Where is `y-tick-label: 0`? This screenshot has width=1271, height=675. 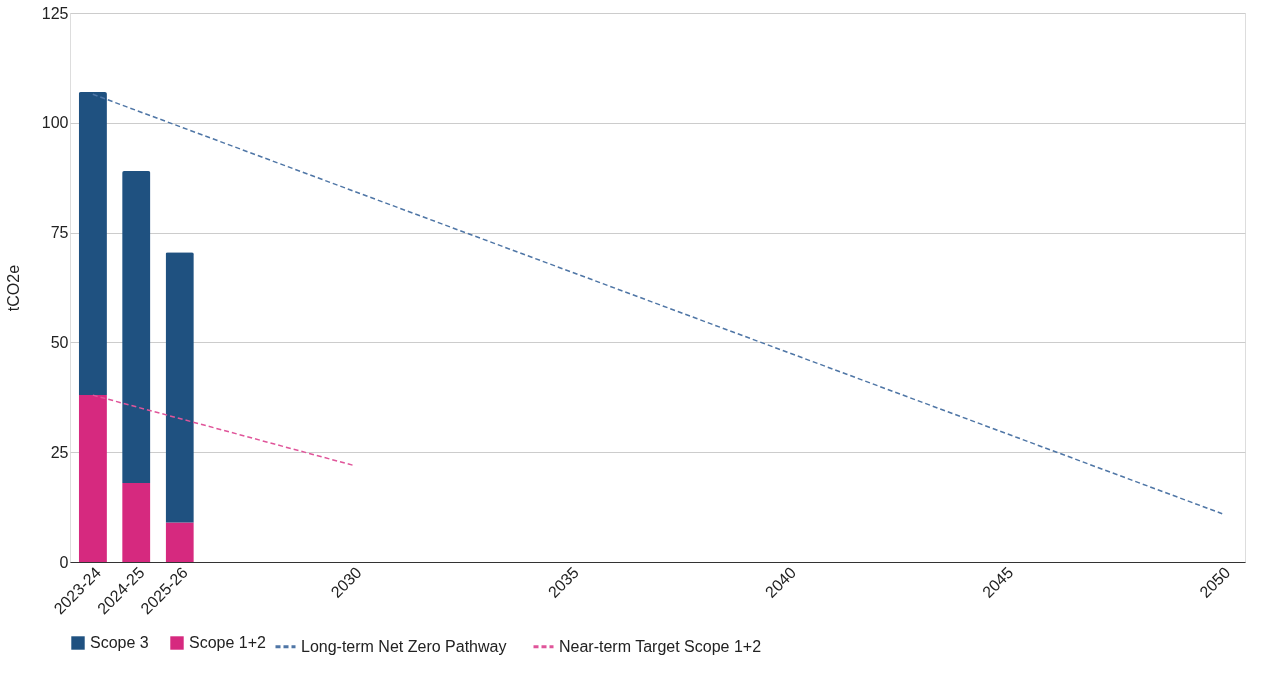 y-tick-label: 0 is located at coordinates (64, 562).